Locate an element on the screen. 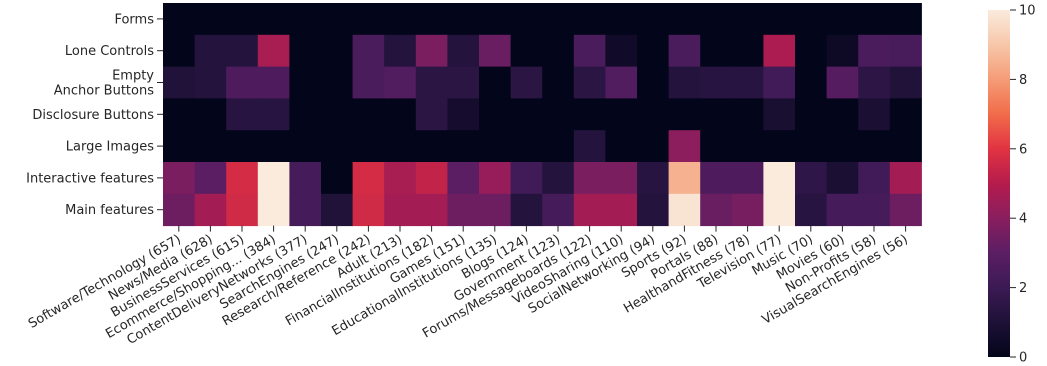  row-label: Interactive features is located at coordinates (90, 178).